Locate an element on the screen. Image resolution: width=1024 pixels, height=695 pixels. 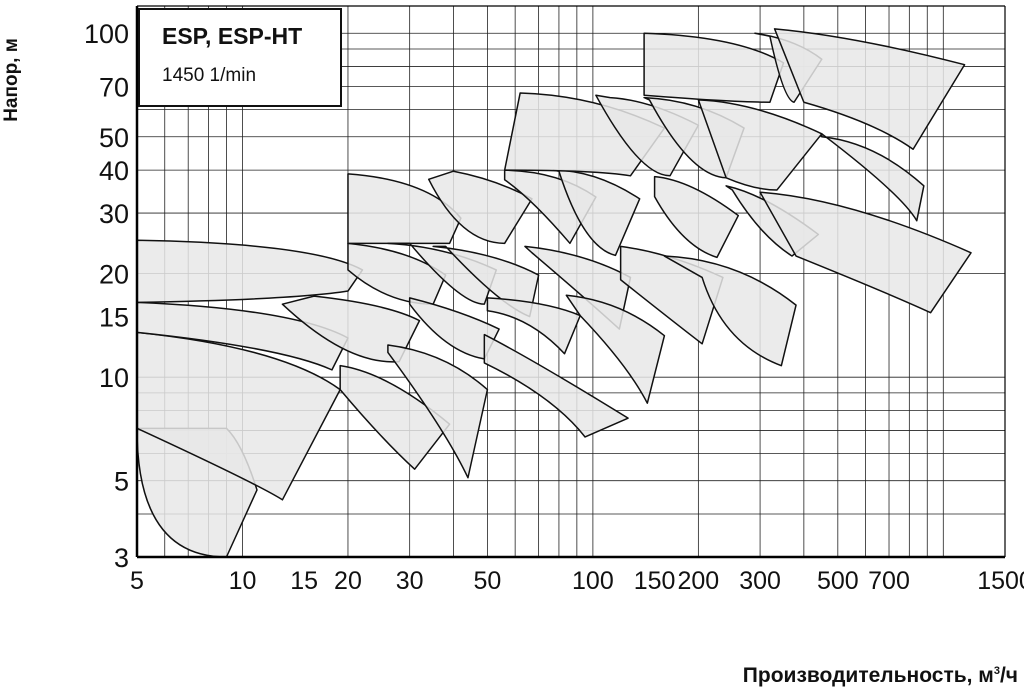
x-tick-label: 30 is located at coordinates (410, 581).